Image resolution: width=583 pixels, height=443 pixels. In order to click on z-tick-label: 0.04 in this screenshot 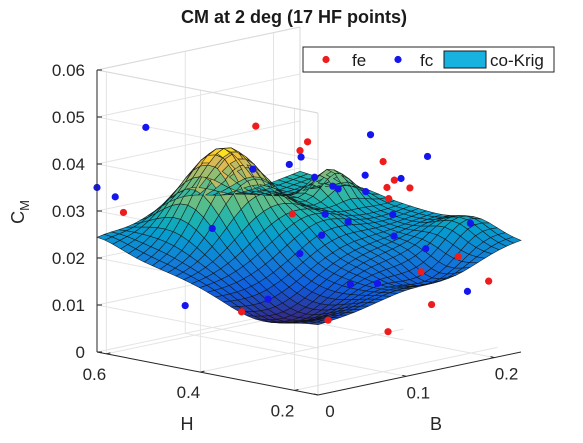, I will do `click(68, 164)`.